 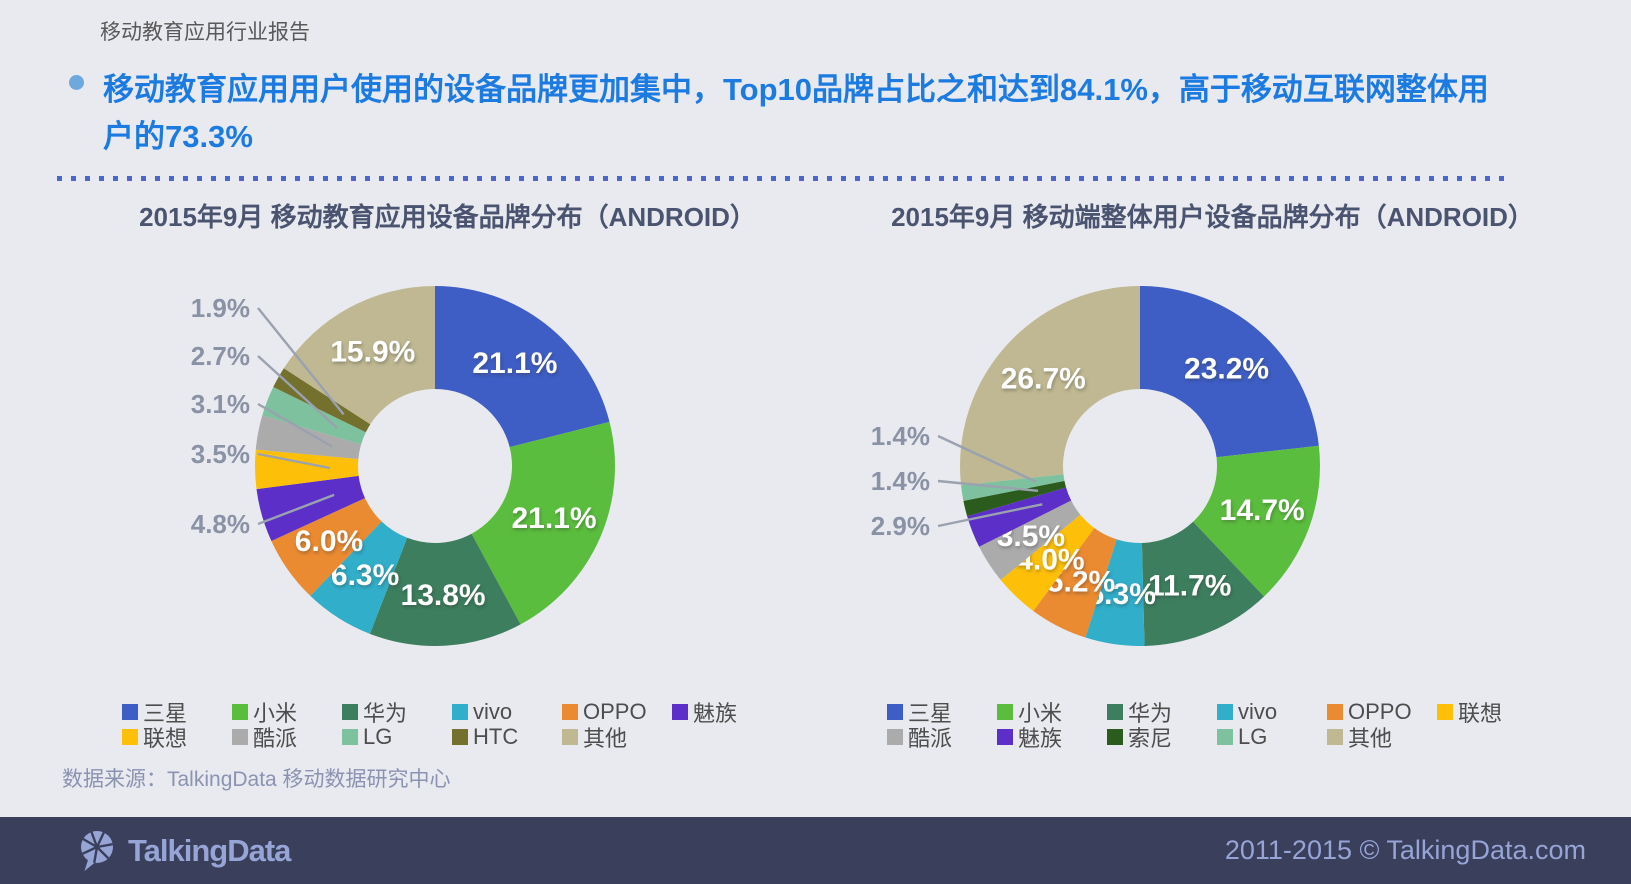 I want to click on legend-label: OPPO, so click(x=1380, y=711).